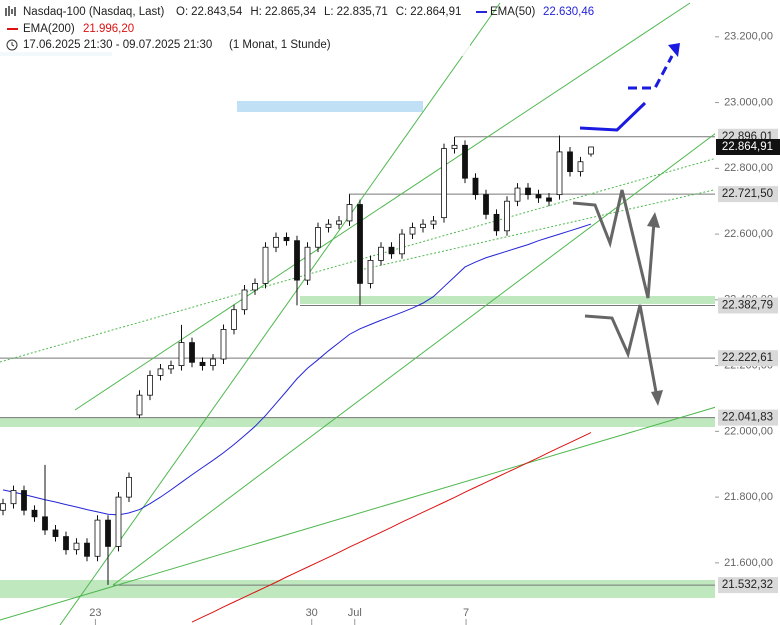 The height and width of the screenshot is (625, 780). I want to click on last-price-label: 22.864,91, so click(747, 147).